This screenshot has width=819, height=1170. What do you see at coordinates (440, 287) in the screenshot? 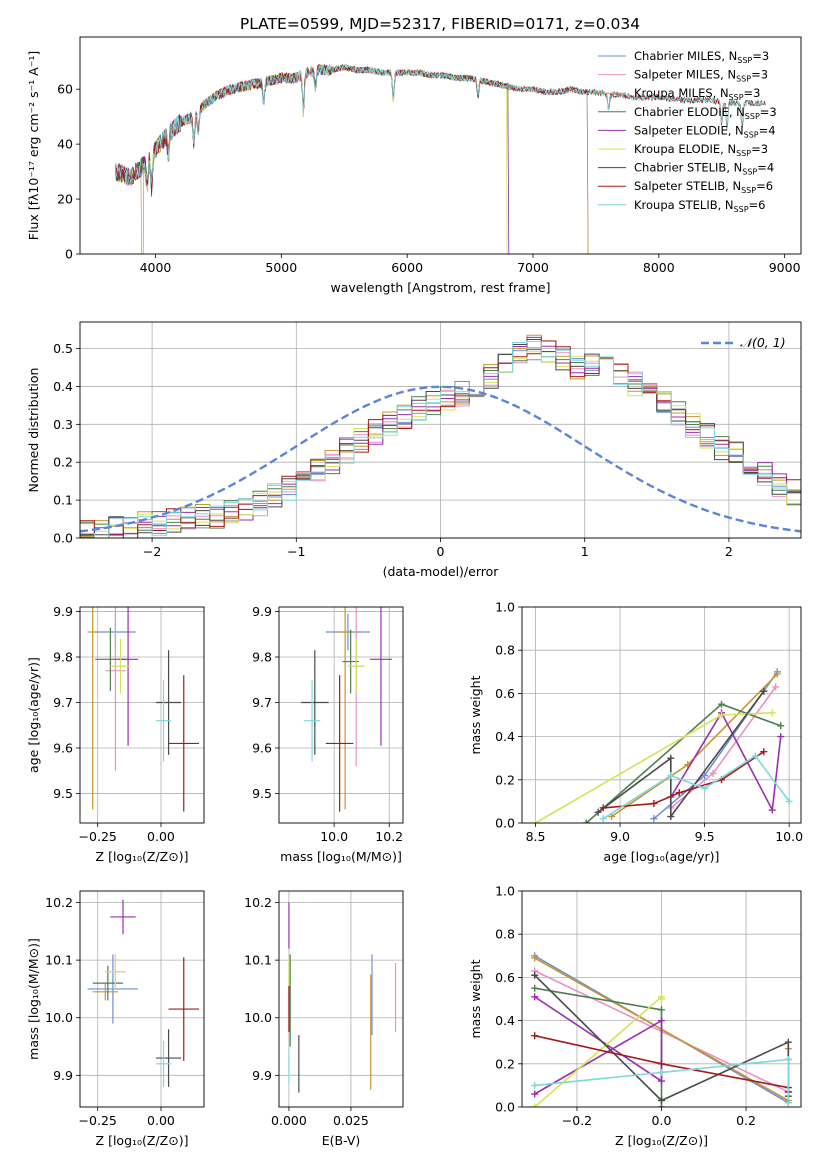
I see `spectrum-xlabel: wavelength [Angstrom, rest frame]` at bounding box center [440, 287].